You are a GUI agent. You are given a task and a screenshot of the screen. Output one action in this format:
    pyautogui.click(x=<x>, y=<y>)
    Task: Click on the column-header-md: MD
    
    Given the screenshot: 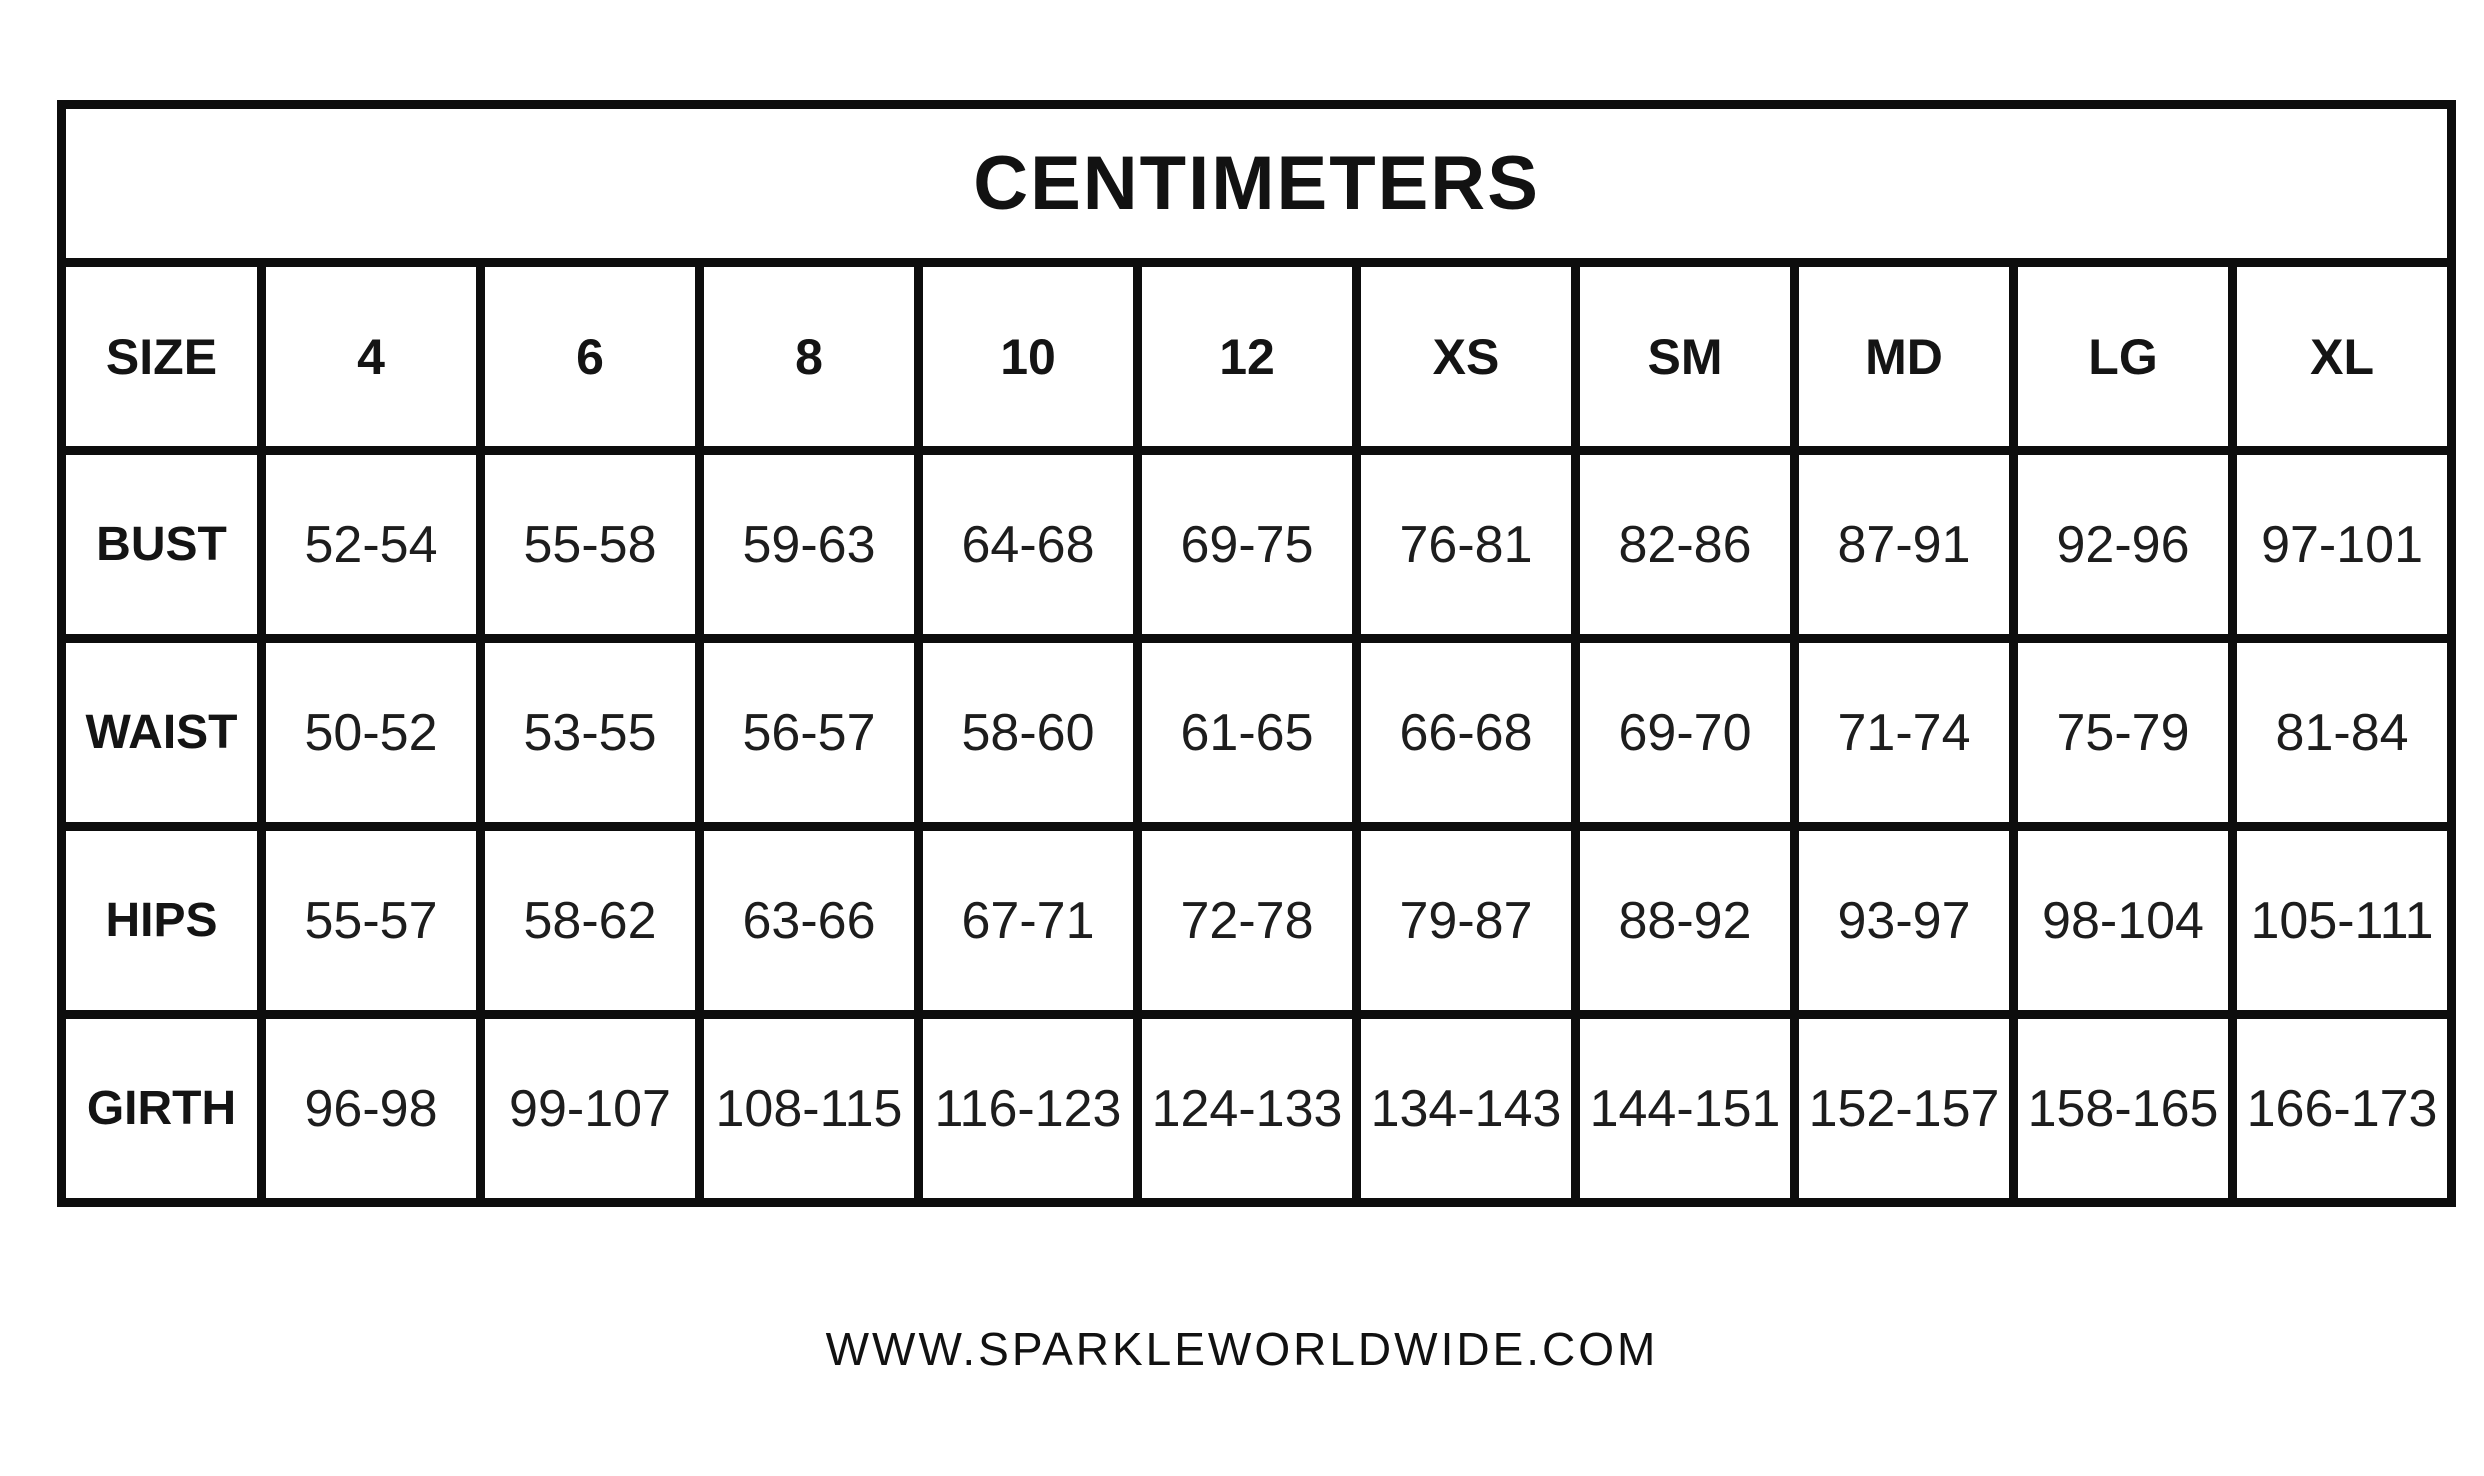 What is the action you would take?
    pyautogui.click(x=1904, y=356)
    